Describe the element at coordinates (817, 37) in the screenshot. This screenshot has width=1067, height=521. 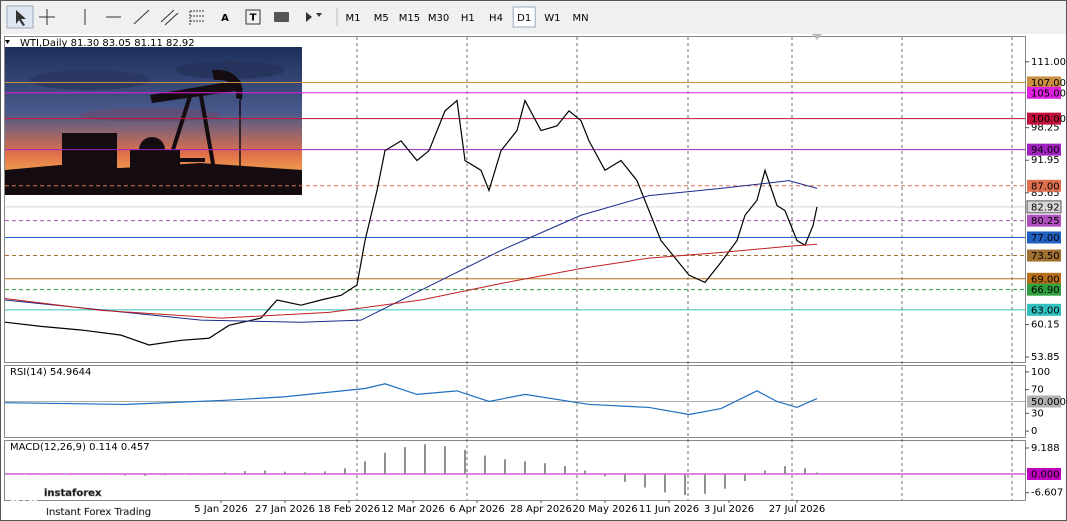
I see `shift-marker` at that location.